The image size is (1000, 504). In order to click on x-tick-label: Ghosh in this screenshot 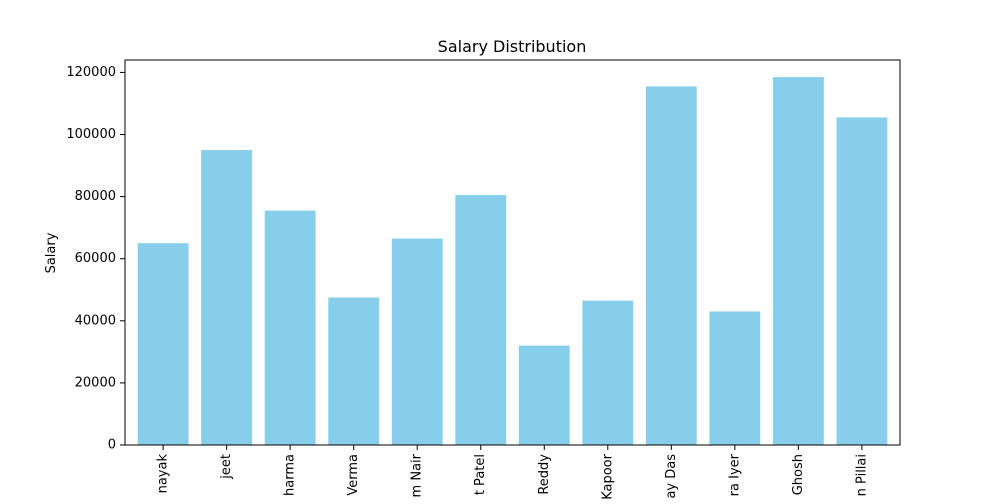, I will do `click(798, 474)`.